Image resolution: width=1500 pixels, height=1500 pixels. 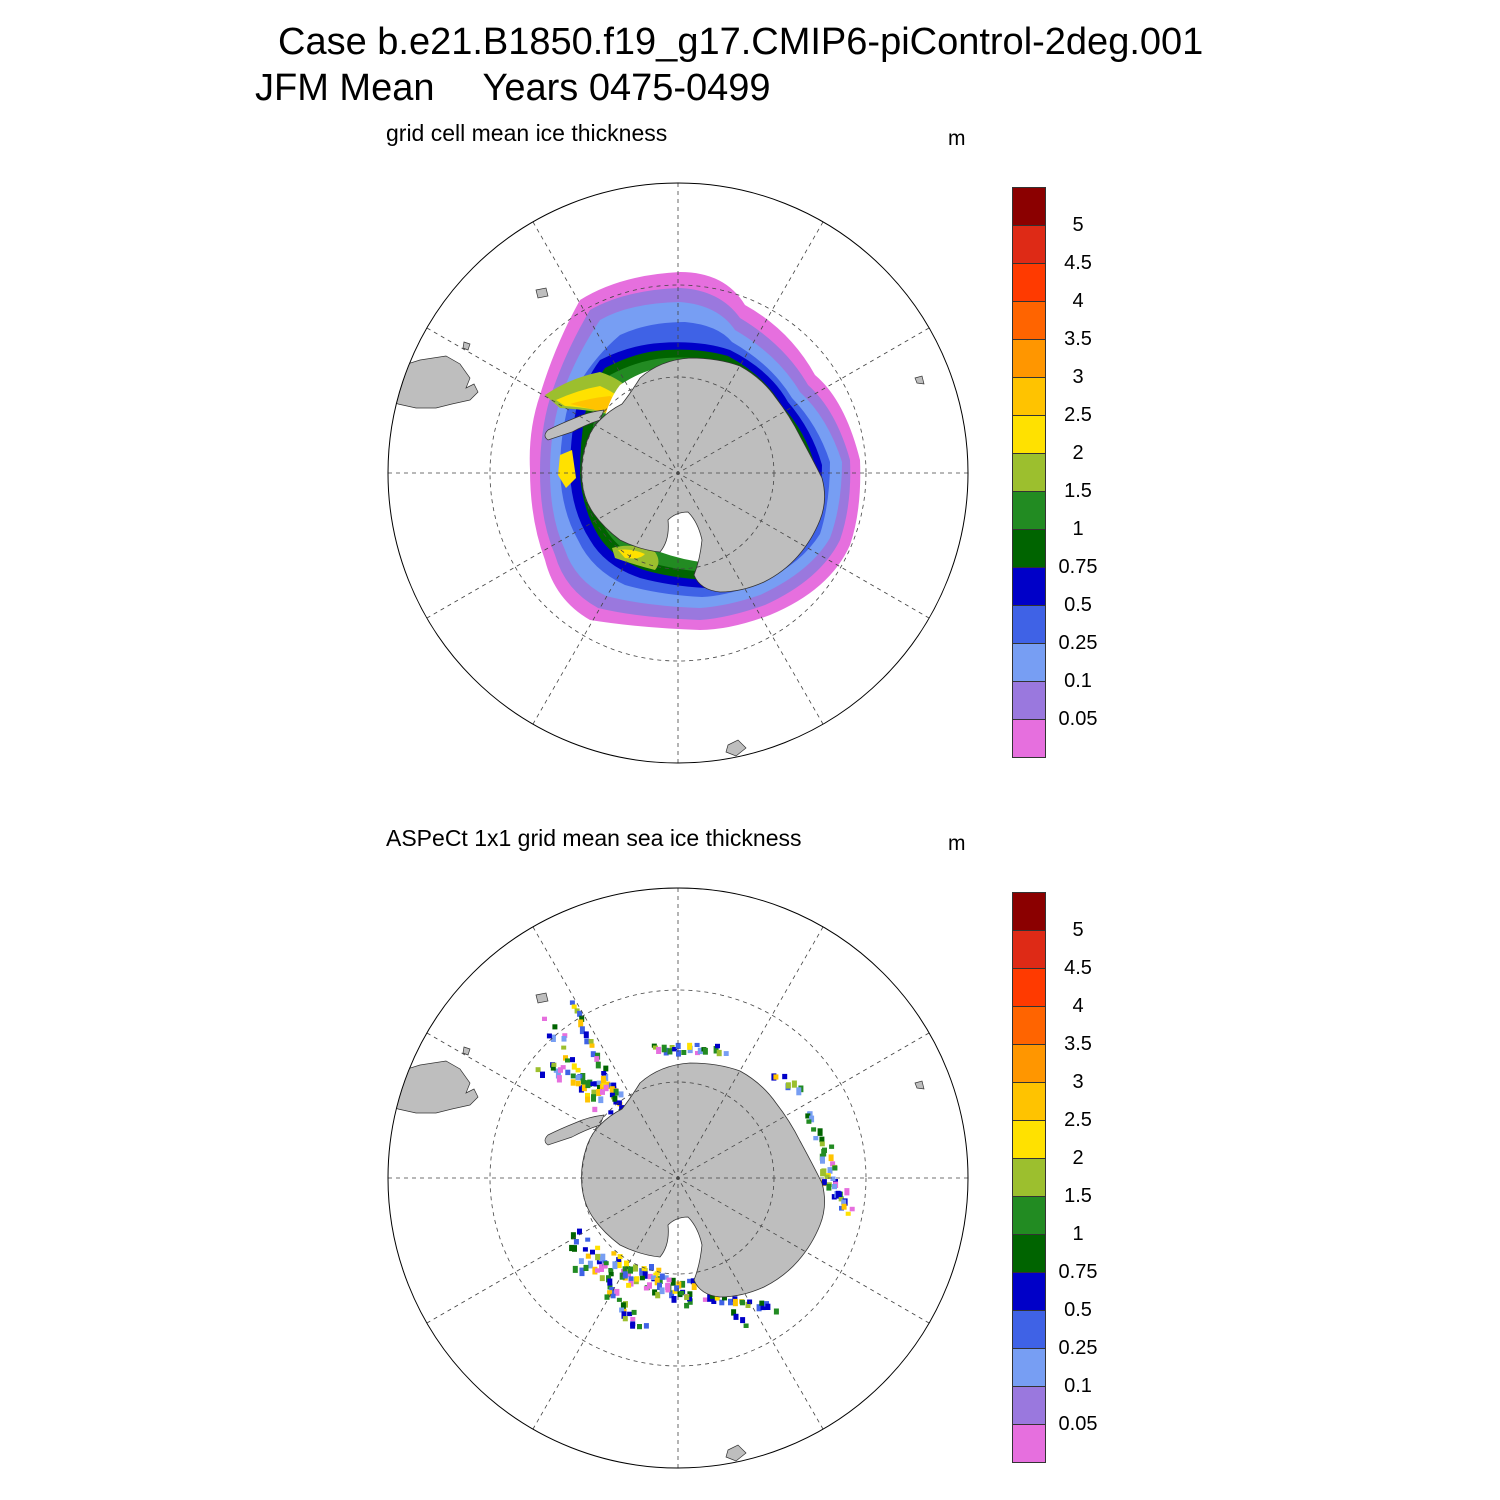 What do you see at coordinates (1078, 1272) in the screenshot?
I see `colorbar-tick-label: 0.75` at bounding box center [1078, 1272].